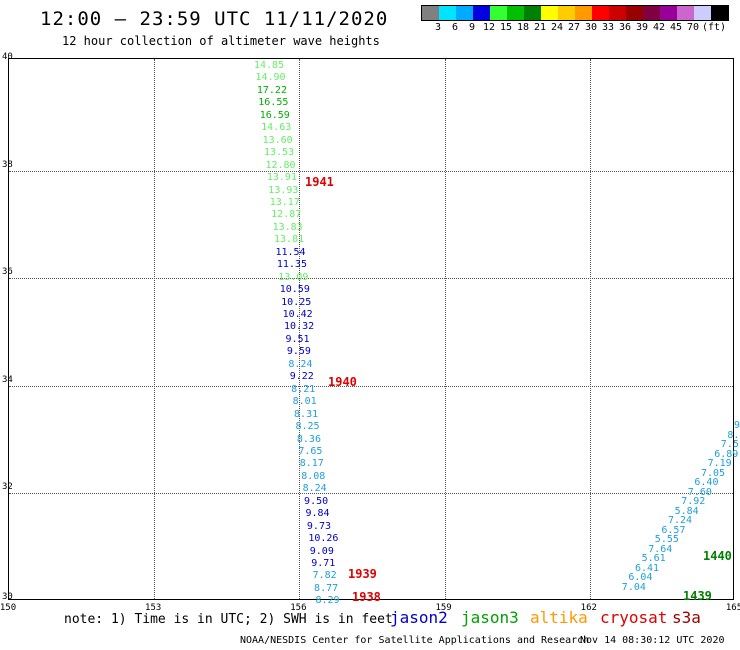  I want to click on wave-height-value: 7.5, so click(729, 444).